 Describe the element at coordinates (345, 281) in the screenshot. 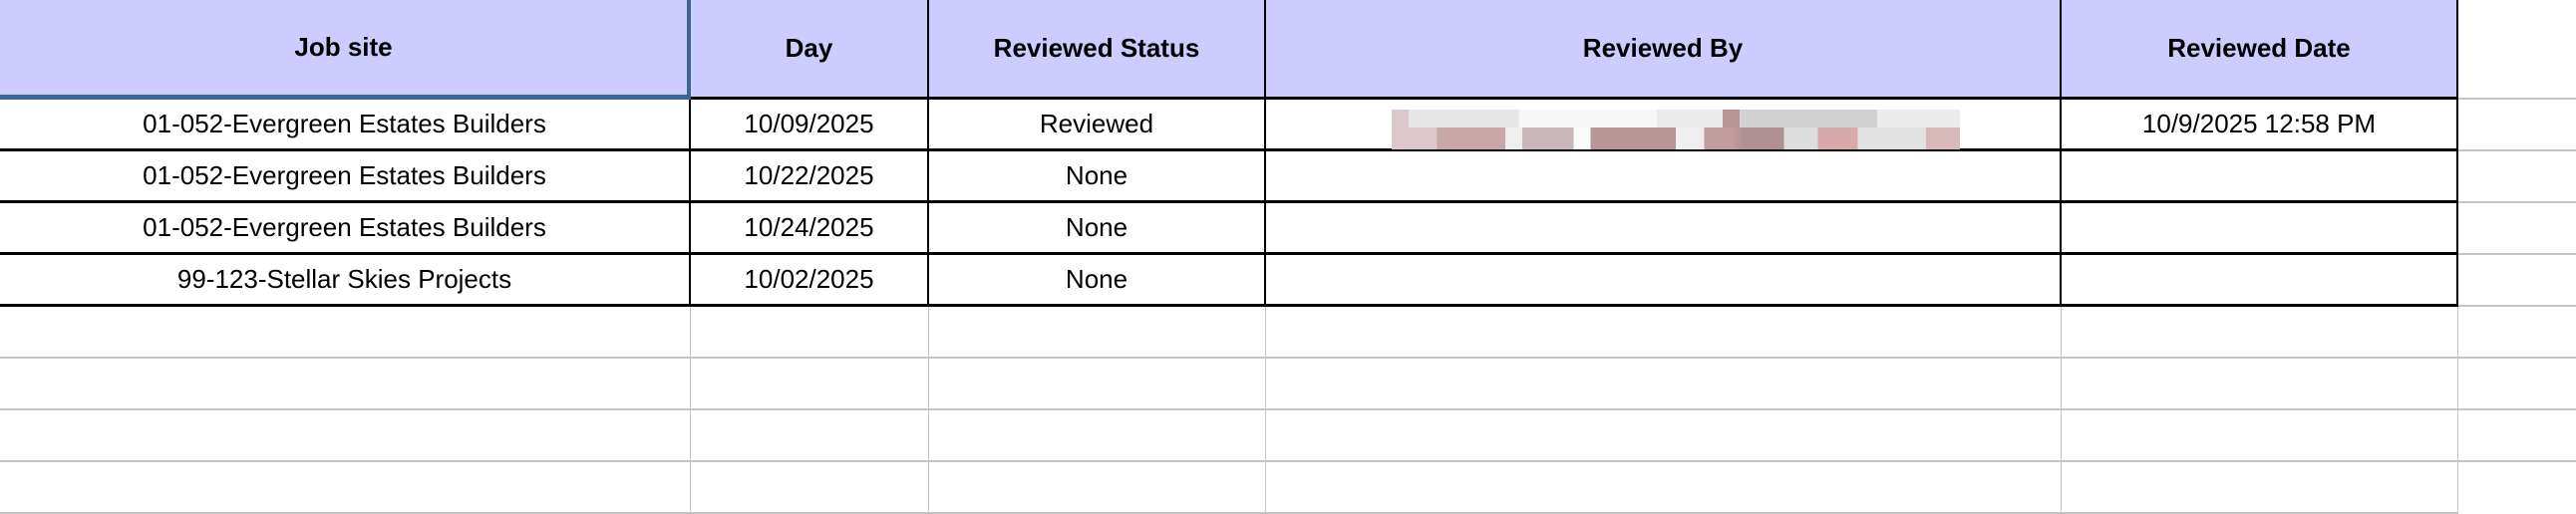

I see `cell-job-site: 99-123-Stellar Skies Projects` at that location.